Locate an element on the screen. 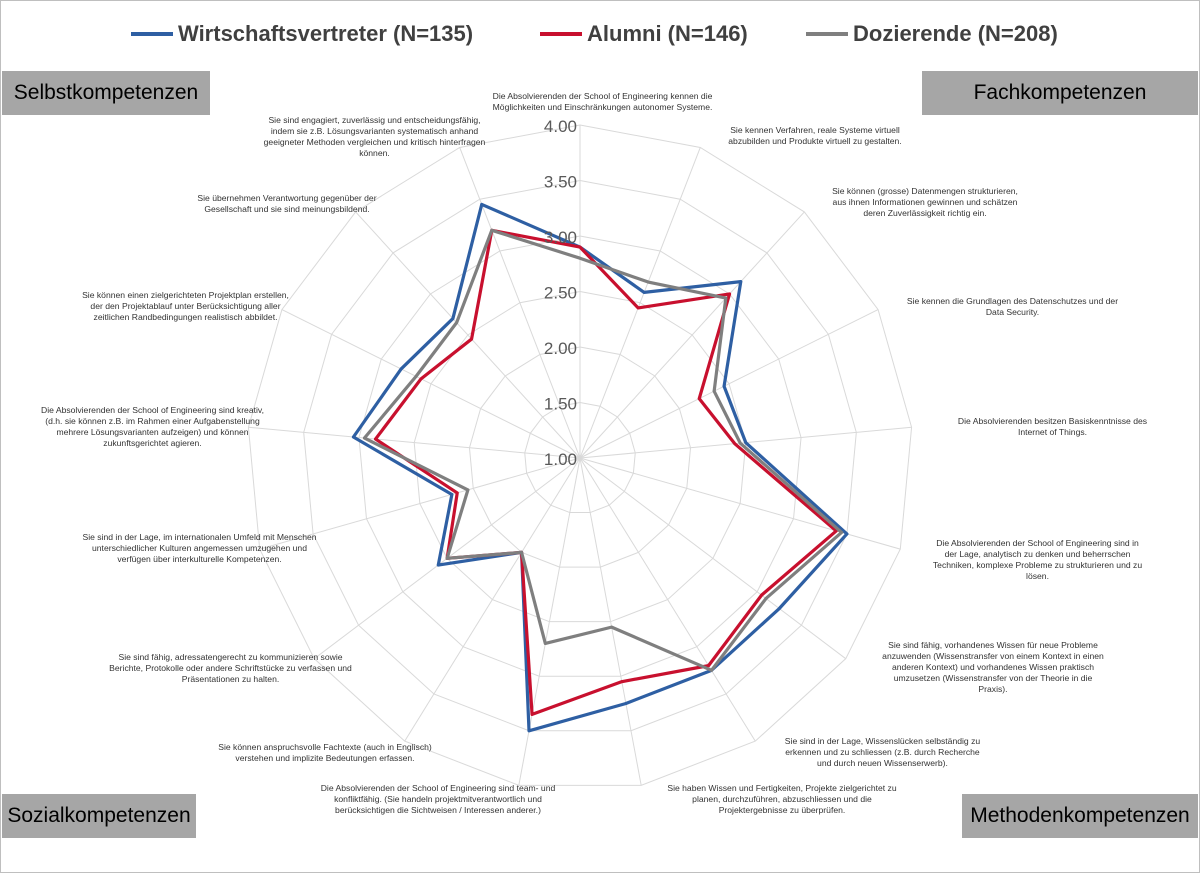 The height and width of the screenshot is (873, 1200). legend-label-dozierende: Dozierende (N=208) is located at coordinates (955, 33).